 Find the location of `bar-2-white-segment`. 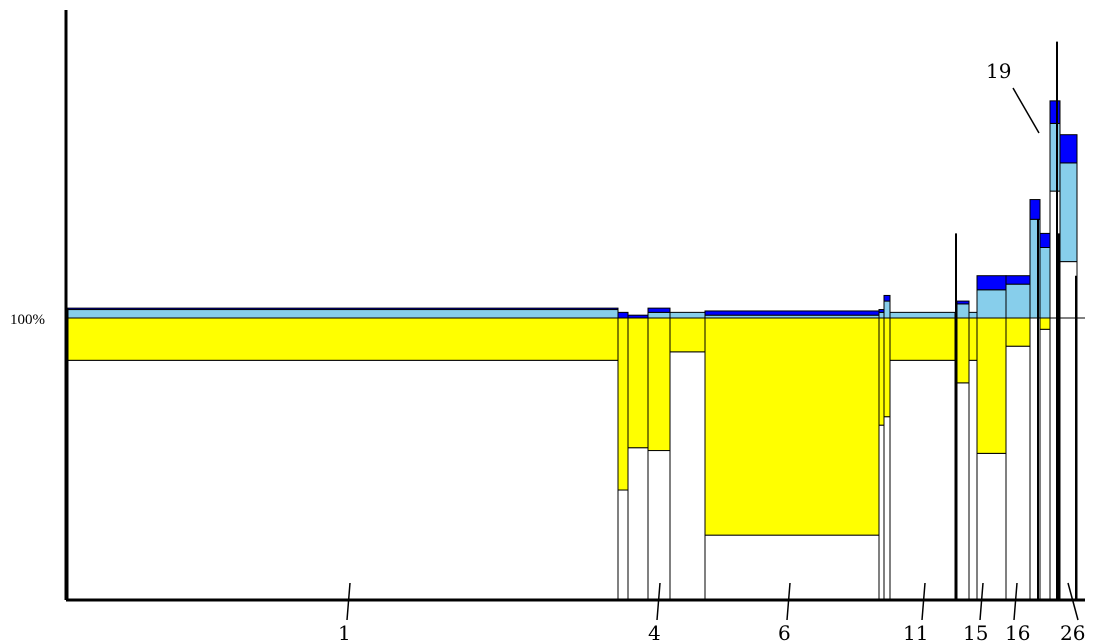

bar-2-white-segment is located at coordinates (623, 545).